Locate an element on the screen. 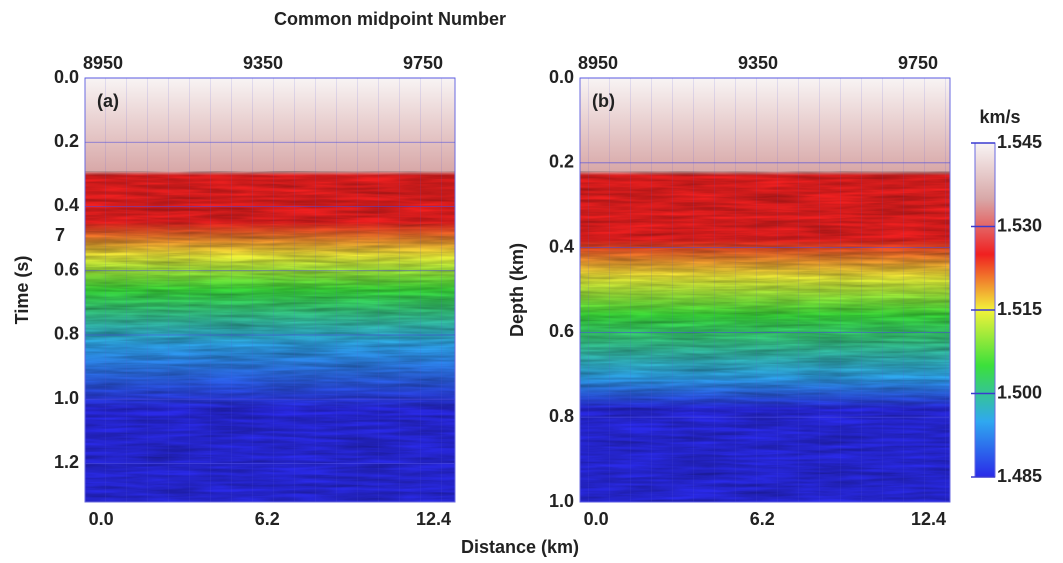 The width and height of the screenshot is (1063, 563). annotation: 7 is located at coordinates (60, 235).